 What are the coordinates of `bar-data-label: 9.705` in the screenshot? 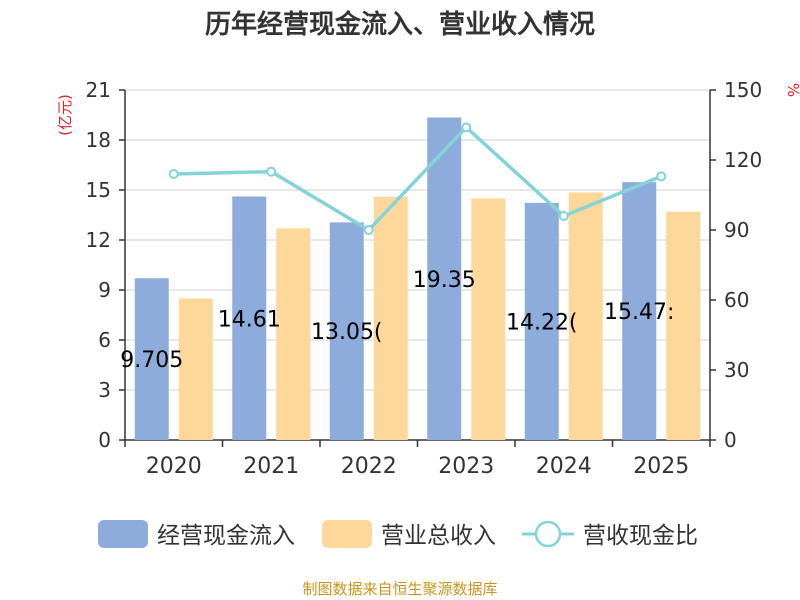 It's located at (151, 360).